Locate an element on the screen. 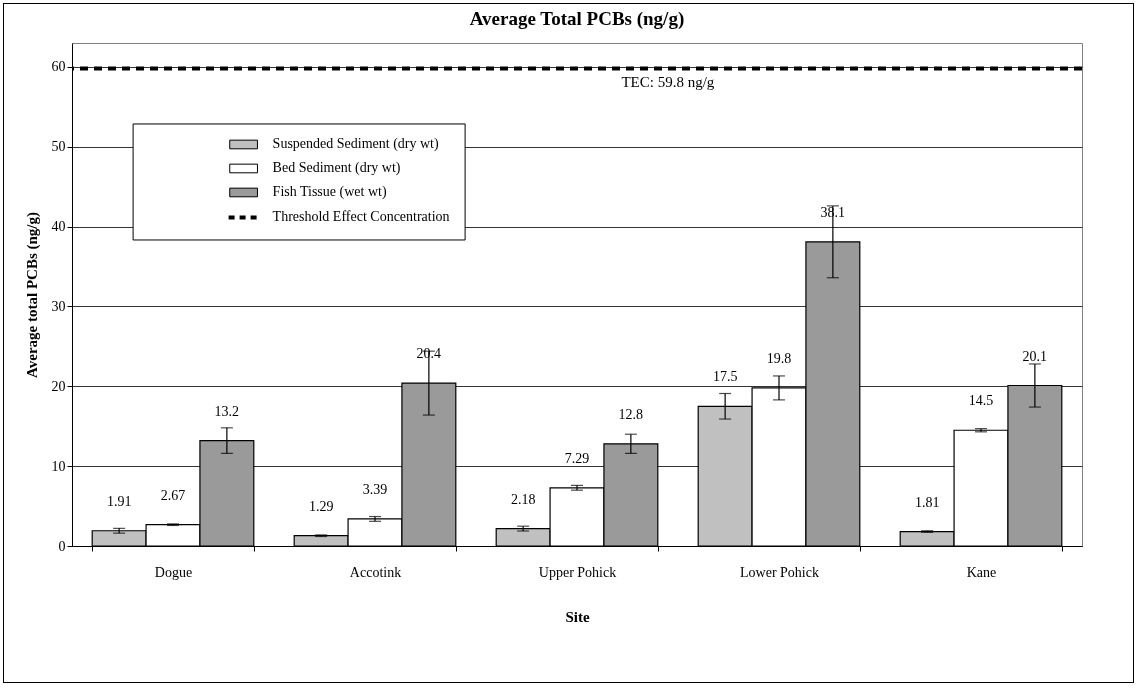 Image resolution: width=1139 pixels, height=688 pixels. data-label: 1.91 is located at coordinates (119, 501).